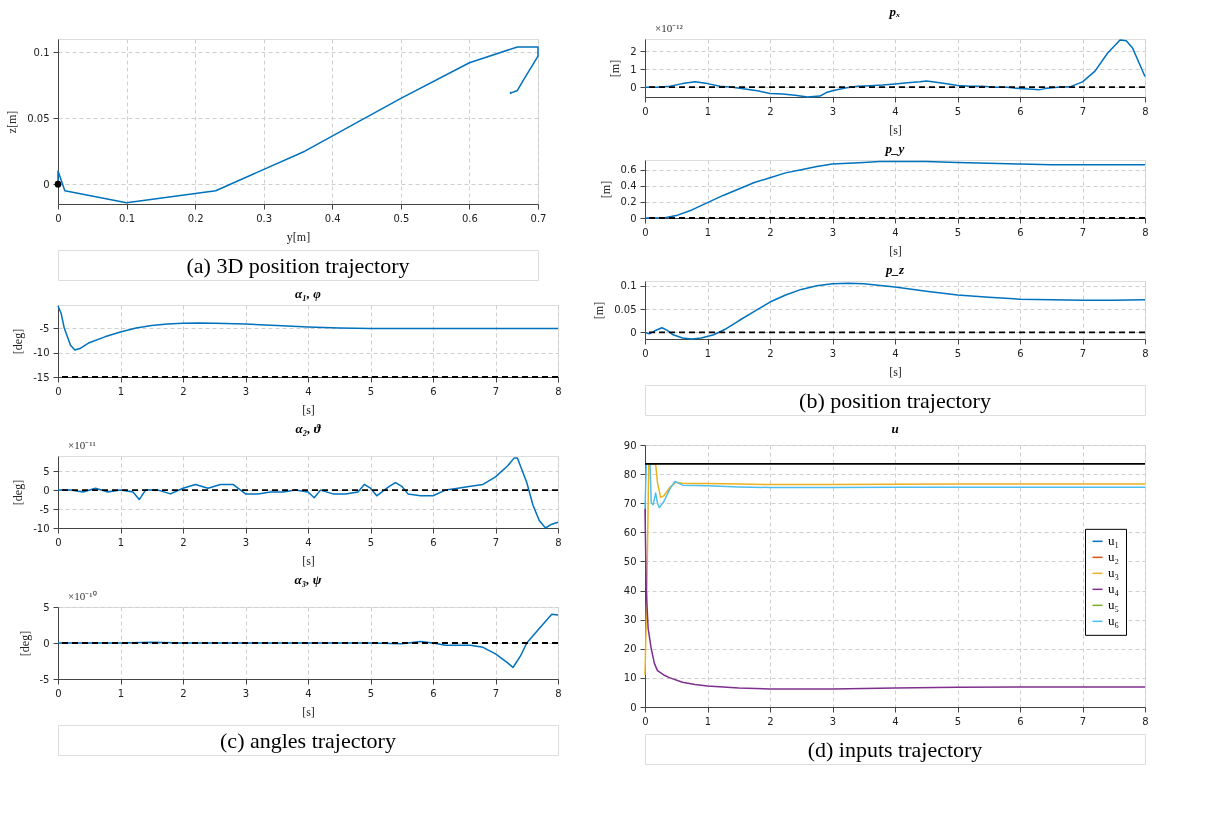 This screenshot has height=825, width=1219. I want to click on y-tick-label: 0.05, so click(38, 118).